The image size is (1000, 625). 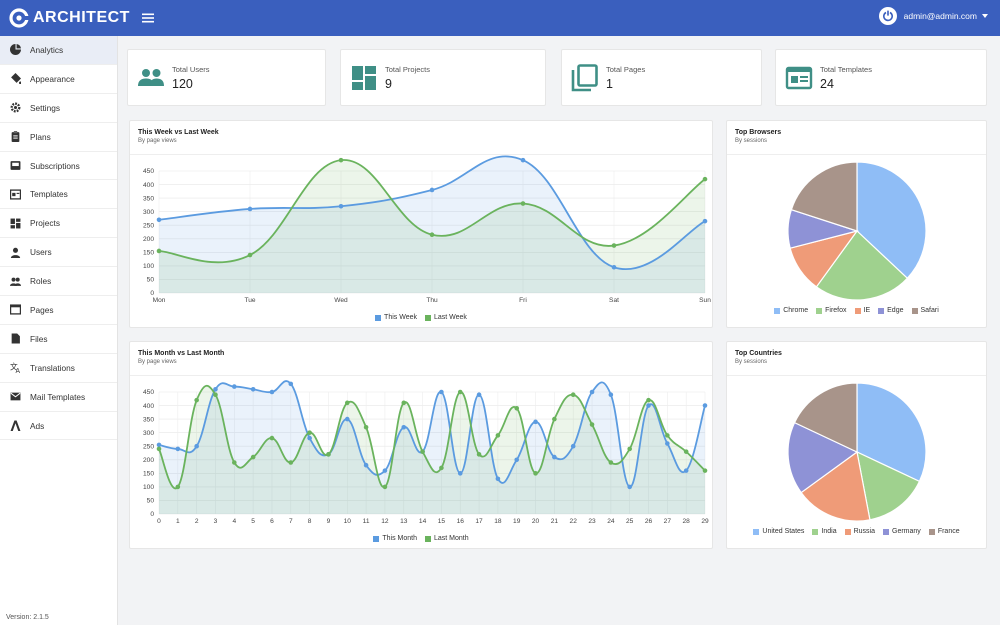 What do you see at coordinates (58, 224) in the screenshot?
I see `sidebar-item-projects: Projects` at bounding box center [58, 224].